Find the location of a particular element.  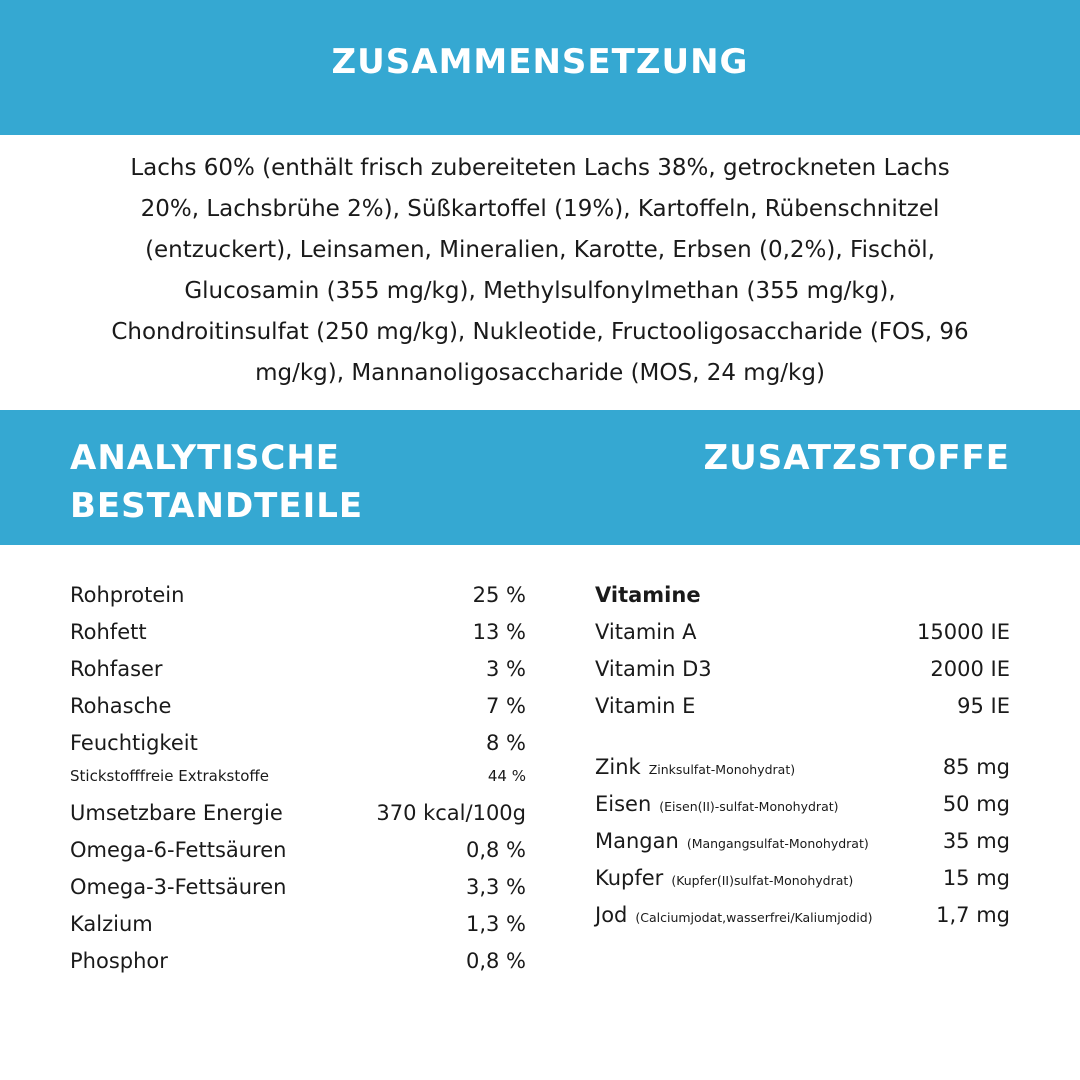

label: Vitamine is located at coordinates (648, 595).